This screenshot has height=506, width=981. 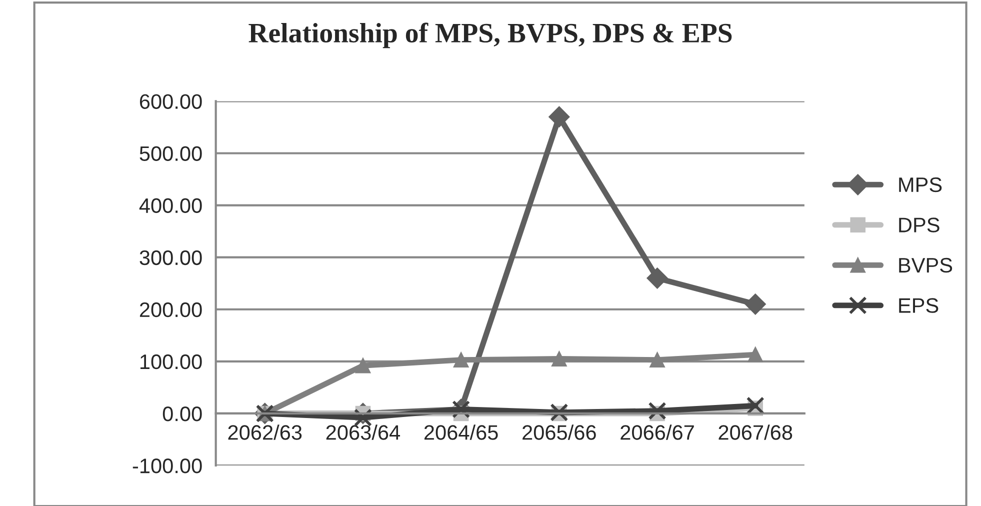 What do you see at coordinates (171, 153) in the screenshot?
I see `y-tick-label: 500.00` at bounding box center [171, 153].